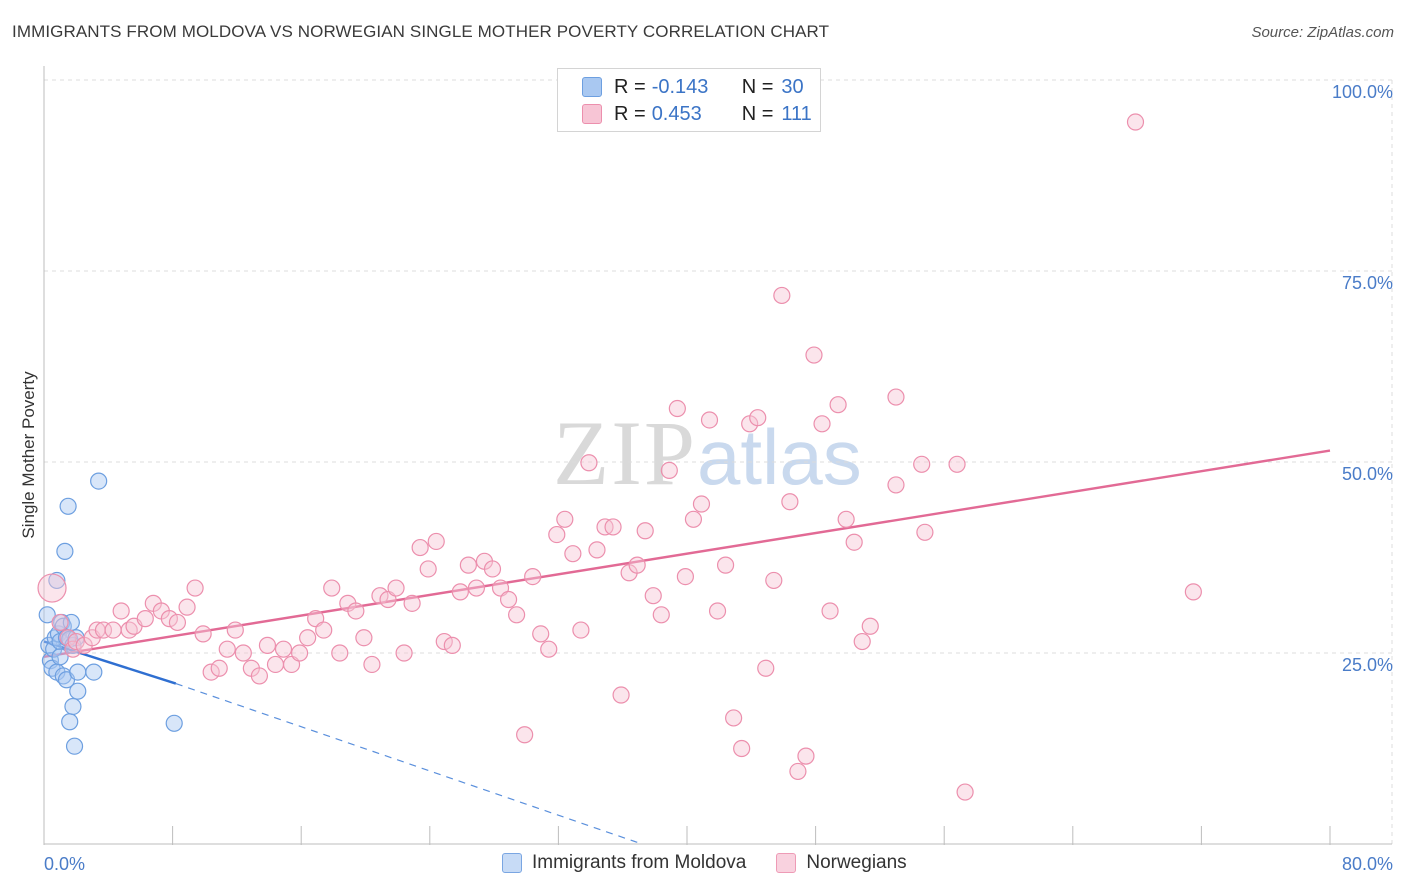  What do you see at coordinates (786, 863) in the screenshot?
I see `series-swatch-norwegians` at bounding box center [786, 863].